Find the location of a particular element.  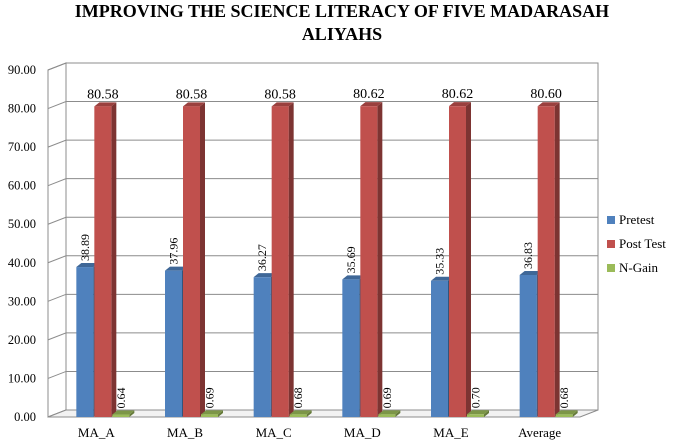

bar-n-gain-ma_d is located at coordinates (389, 413).